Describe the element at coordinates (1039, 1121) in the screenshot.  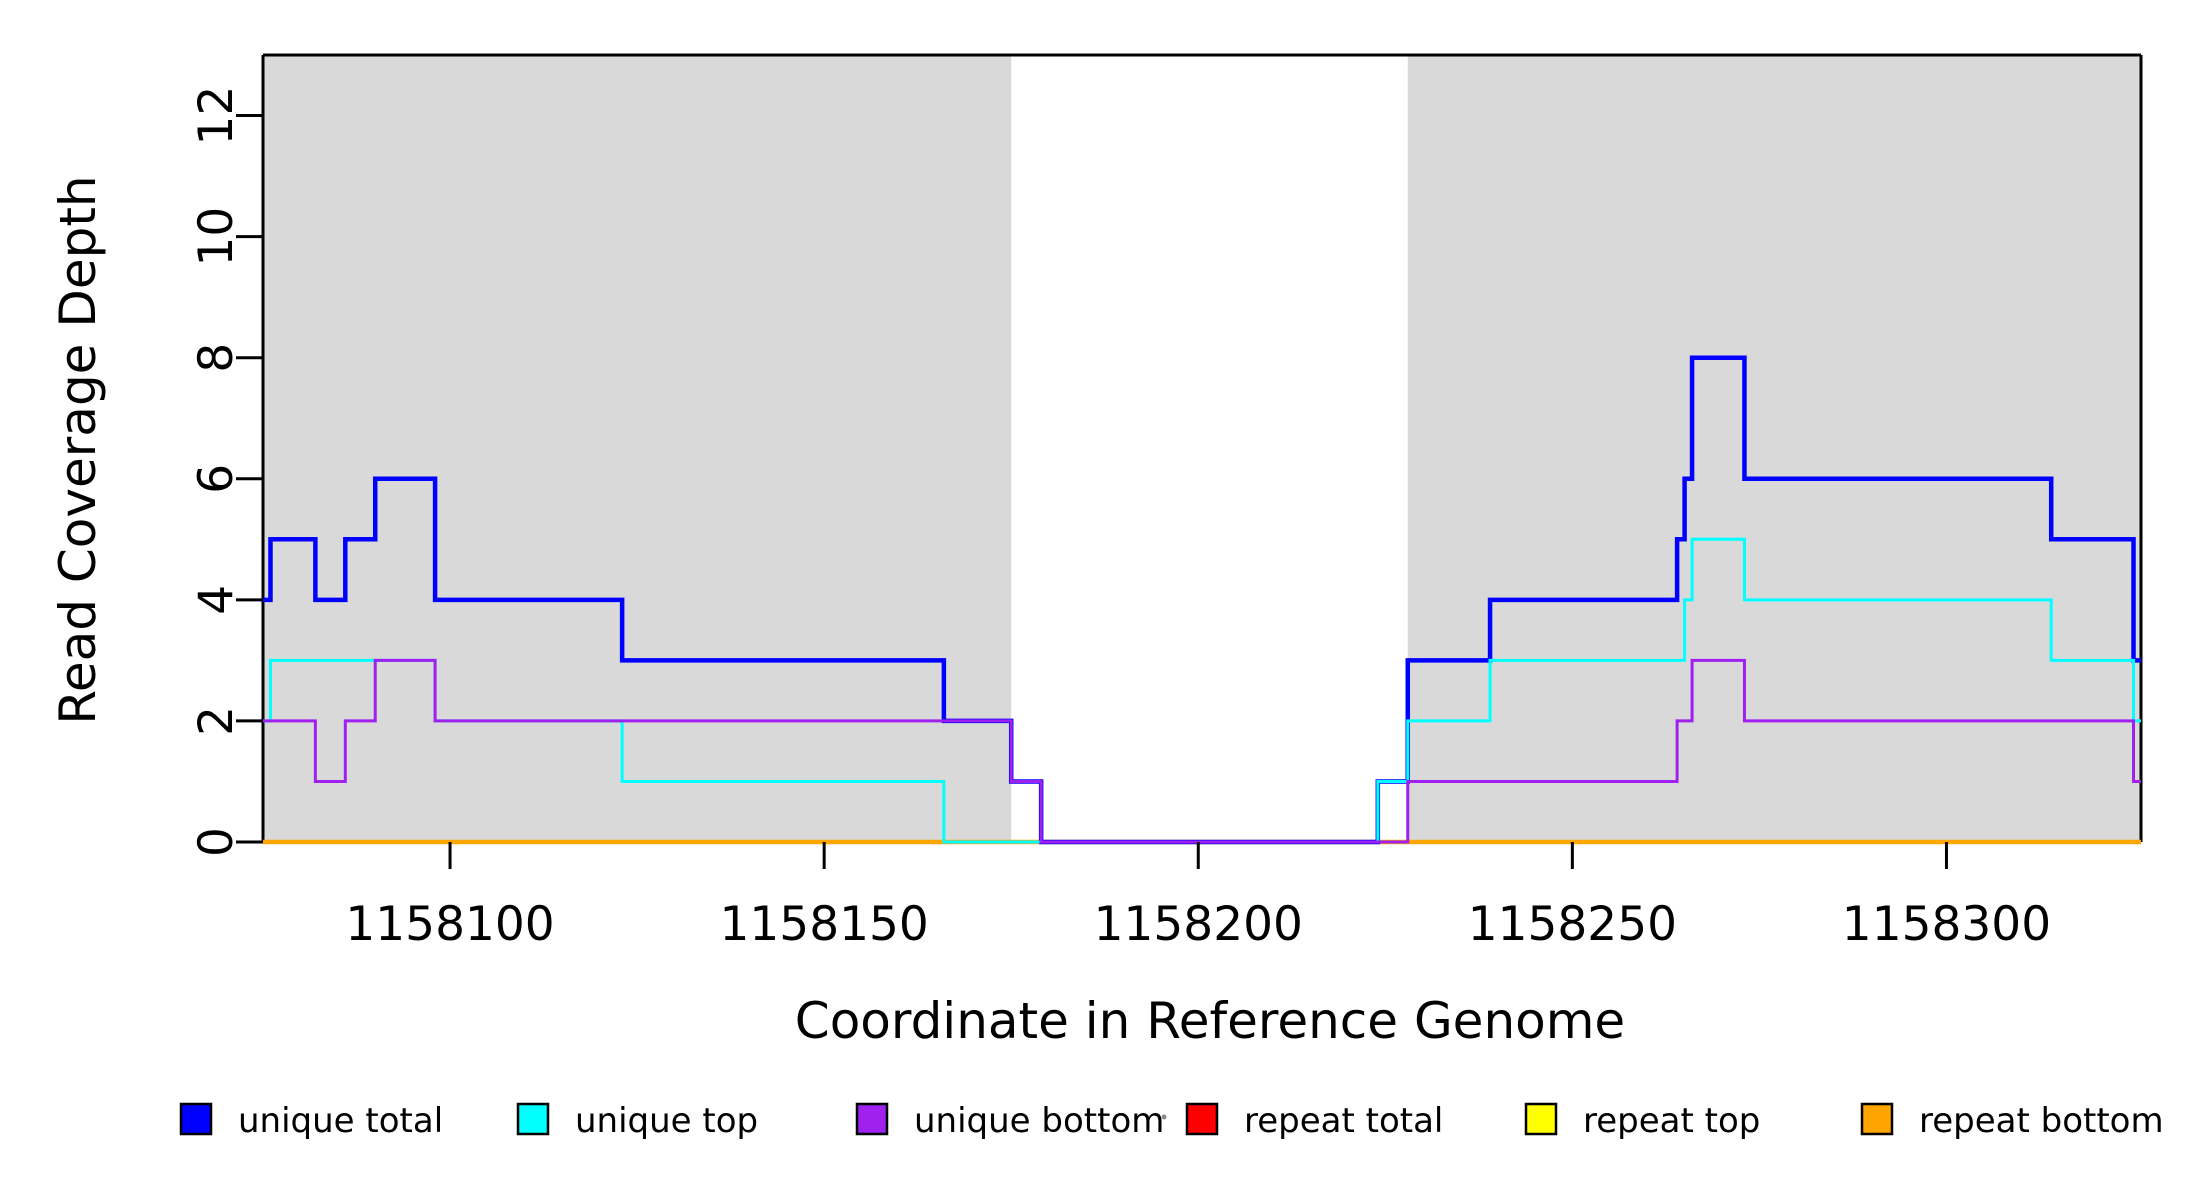
I see `legend-label-unique-bottom: unique bottom` at that location.